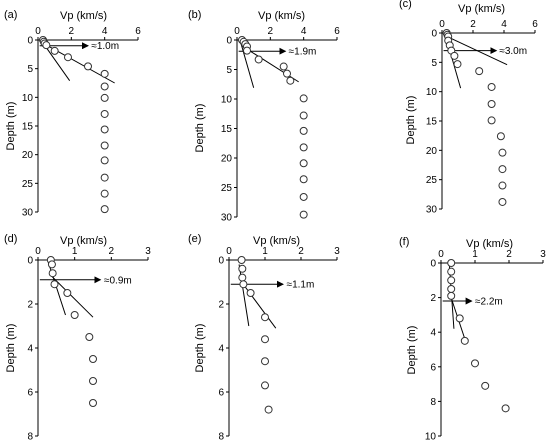  What do you see at coordinates (432, 210) in the screenshot?
I see `y-tick-label: 30` at bounding box center [432, 210].